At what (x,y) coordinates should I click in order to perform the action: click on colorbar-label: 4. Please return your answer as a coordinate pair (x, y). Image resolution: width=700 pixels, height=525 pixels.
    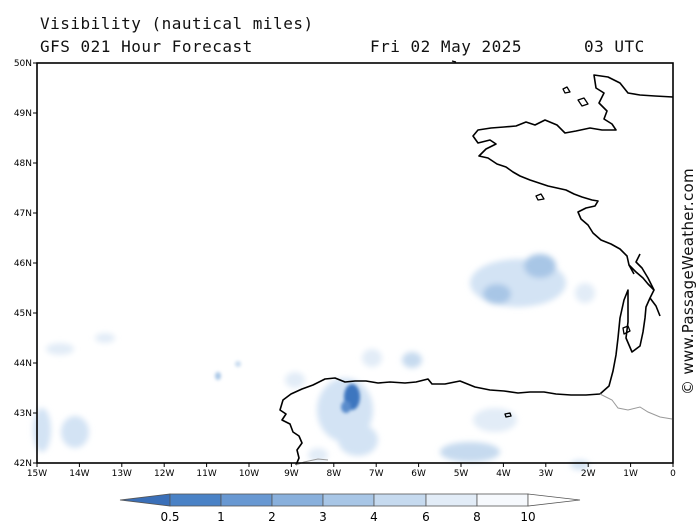
    Looking at the image, I should click on (374, 517).